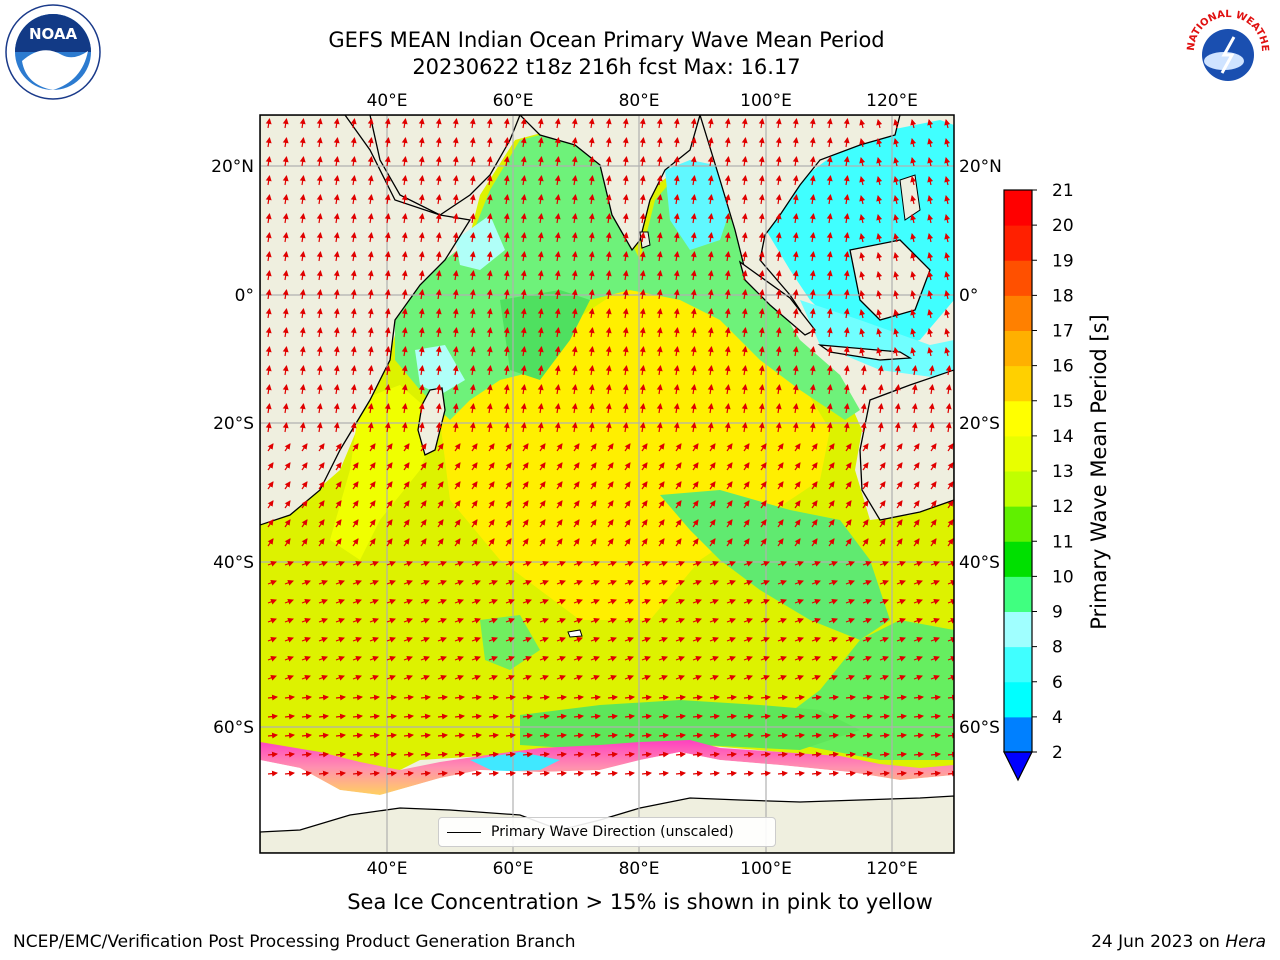 Image resolution: width=1280 pixels, height=960 pixels. I want to click on right-tick-label: 20°S, so click(979, 424).